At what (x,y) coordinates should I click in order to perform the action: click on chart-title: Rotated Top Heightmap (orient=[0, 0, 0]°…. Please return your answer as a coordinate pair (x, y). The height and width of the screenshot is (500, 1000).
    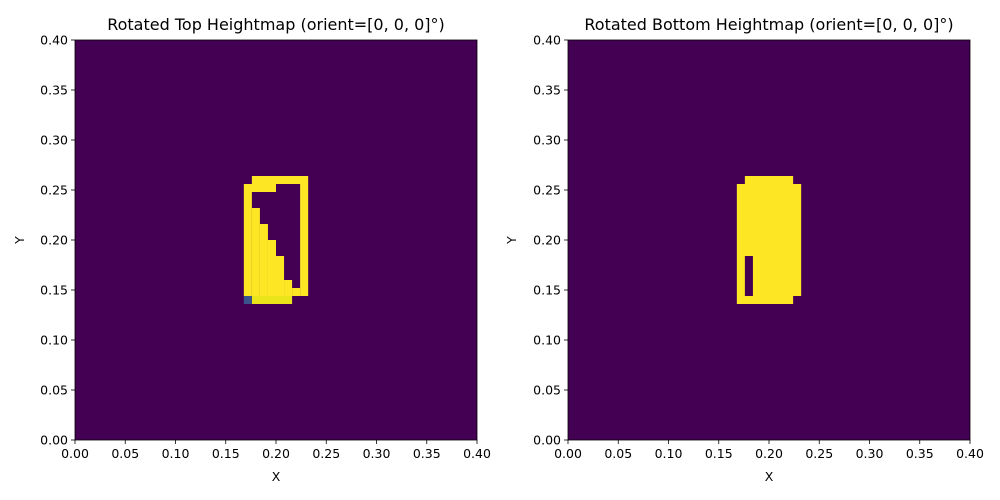
    Looking at the image, I should click on (276, 24).